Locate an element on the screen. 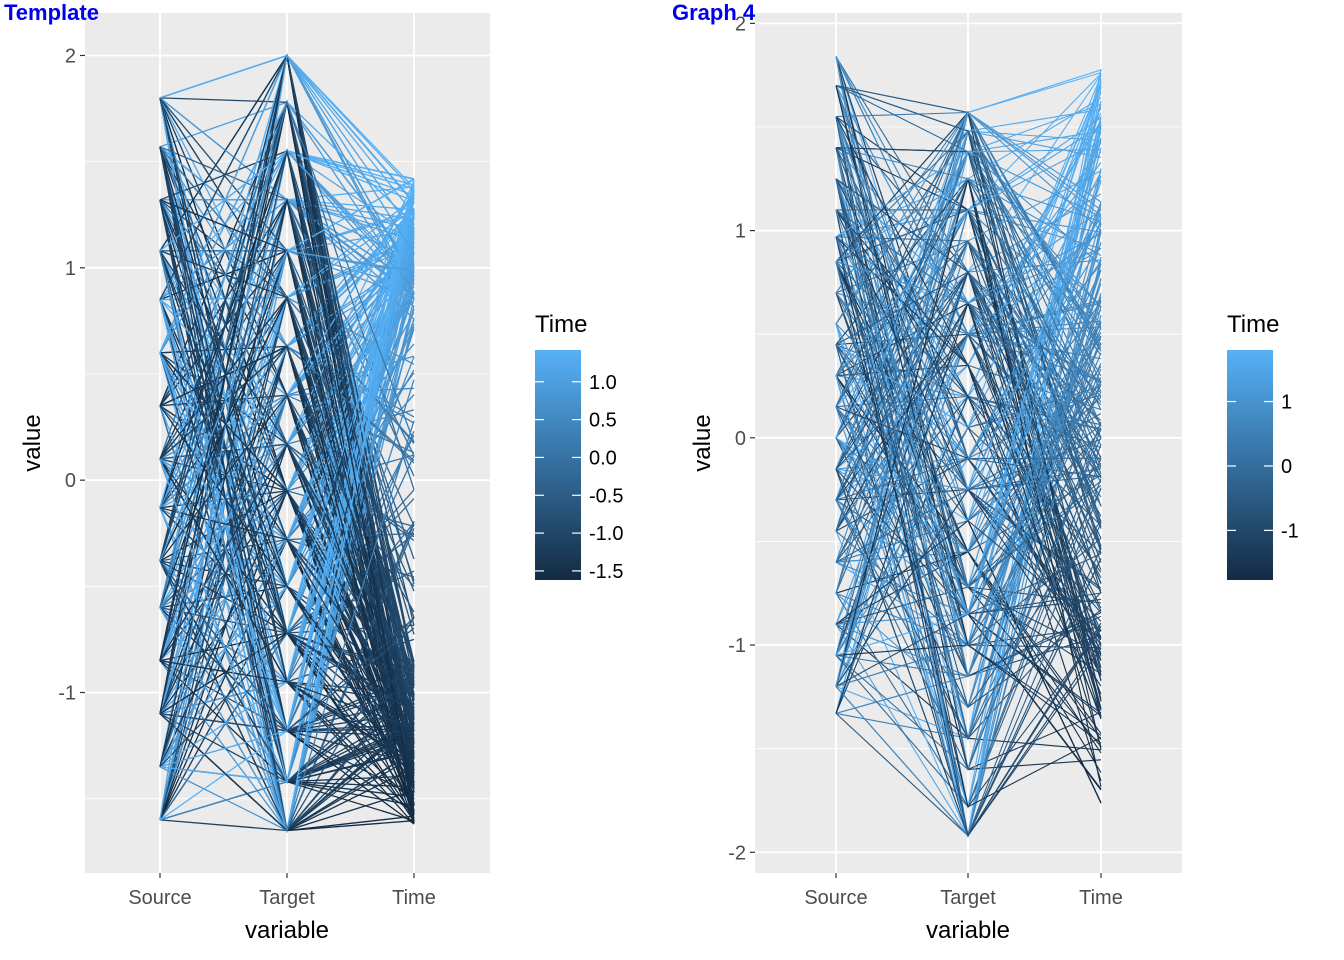  legend: Time 1.0 0.5 0.0 -0.5 -1.0 -1.5 is located at coordinates (579, 447).